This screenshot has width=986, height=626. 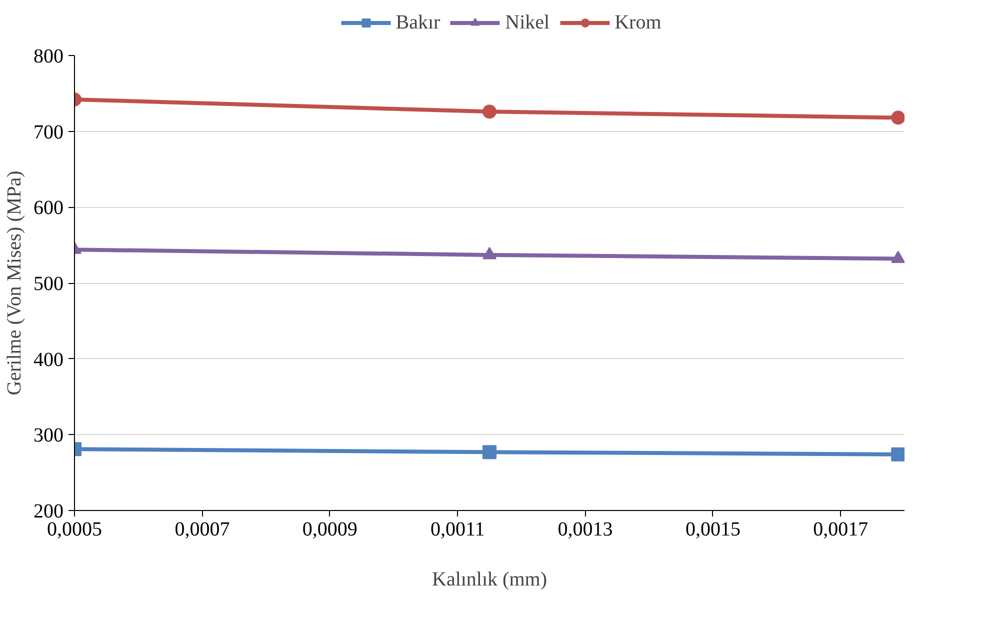 I want to click on y-tick-label: 700, so click(x=49, y=132).